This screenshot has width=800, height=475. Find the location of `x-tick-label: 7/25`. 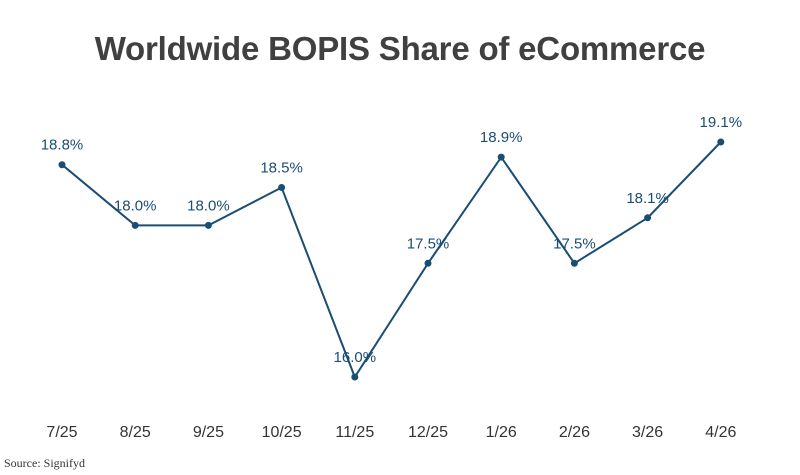

x-tick-label: 7/25 is located at coordinates (61, 432).